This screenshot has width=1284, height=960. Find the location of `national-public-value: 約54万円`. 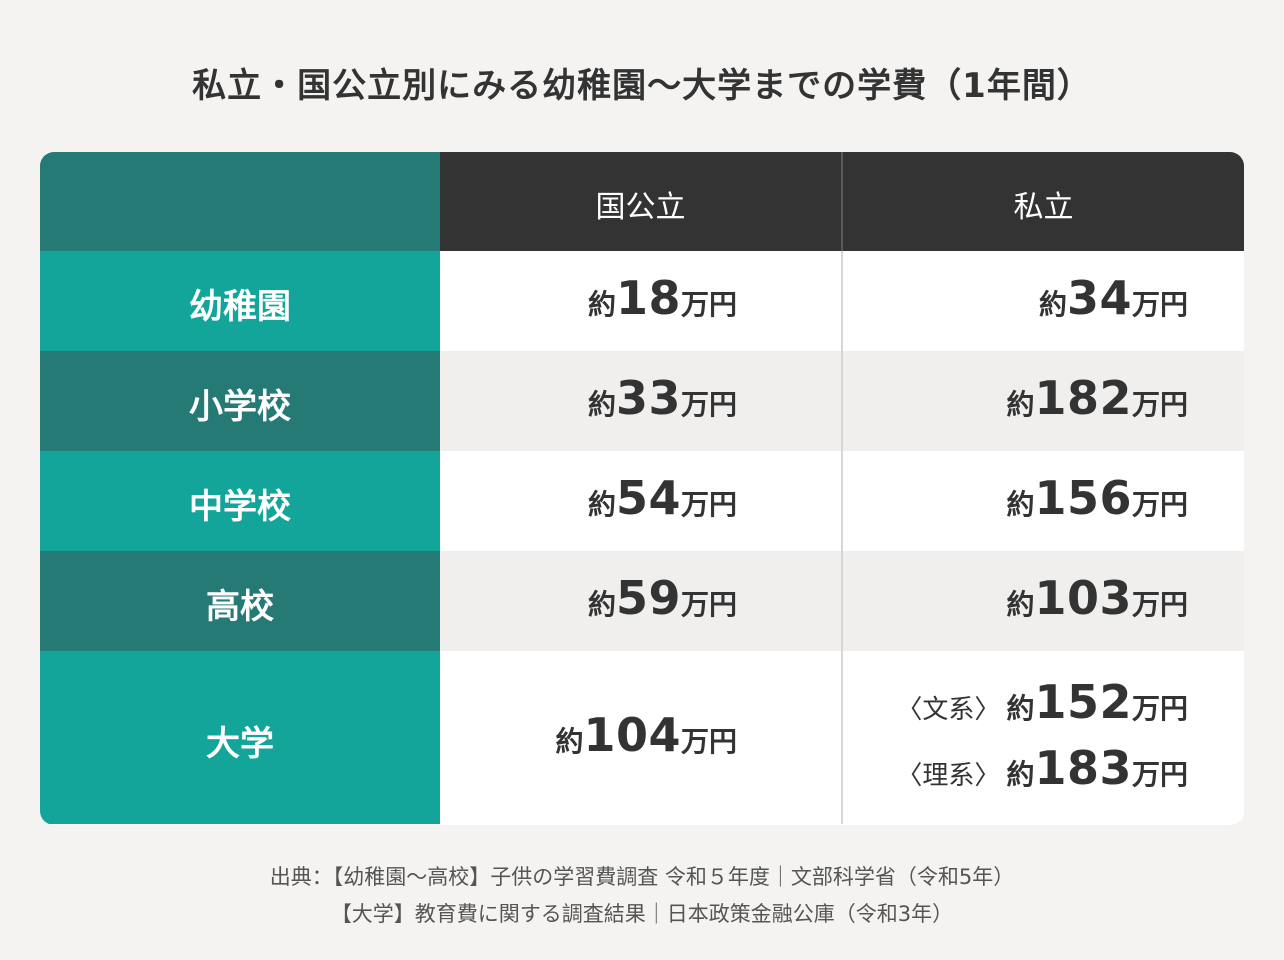

national-public-value: 約54万円 is located at coordinates (662, 498).